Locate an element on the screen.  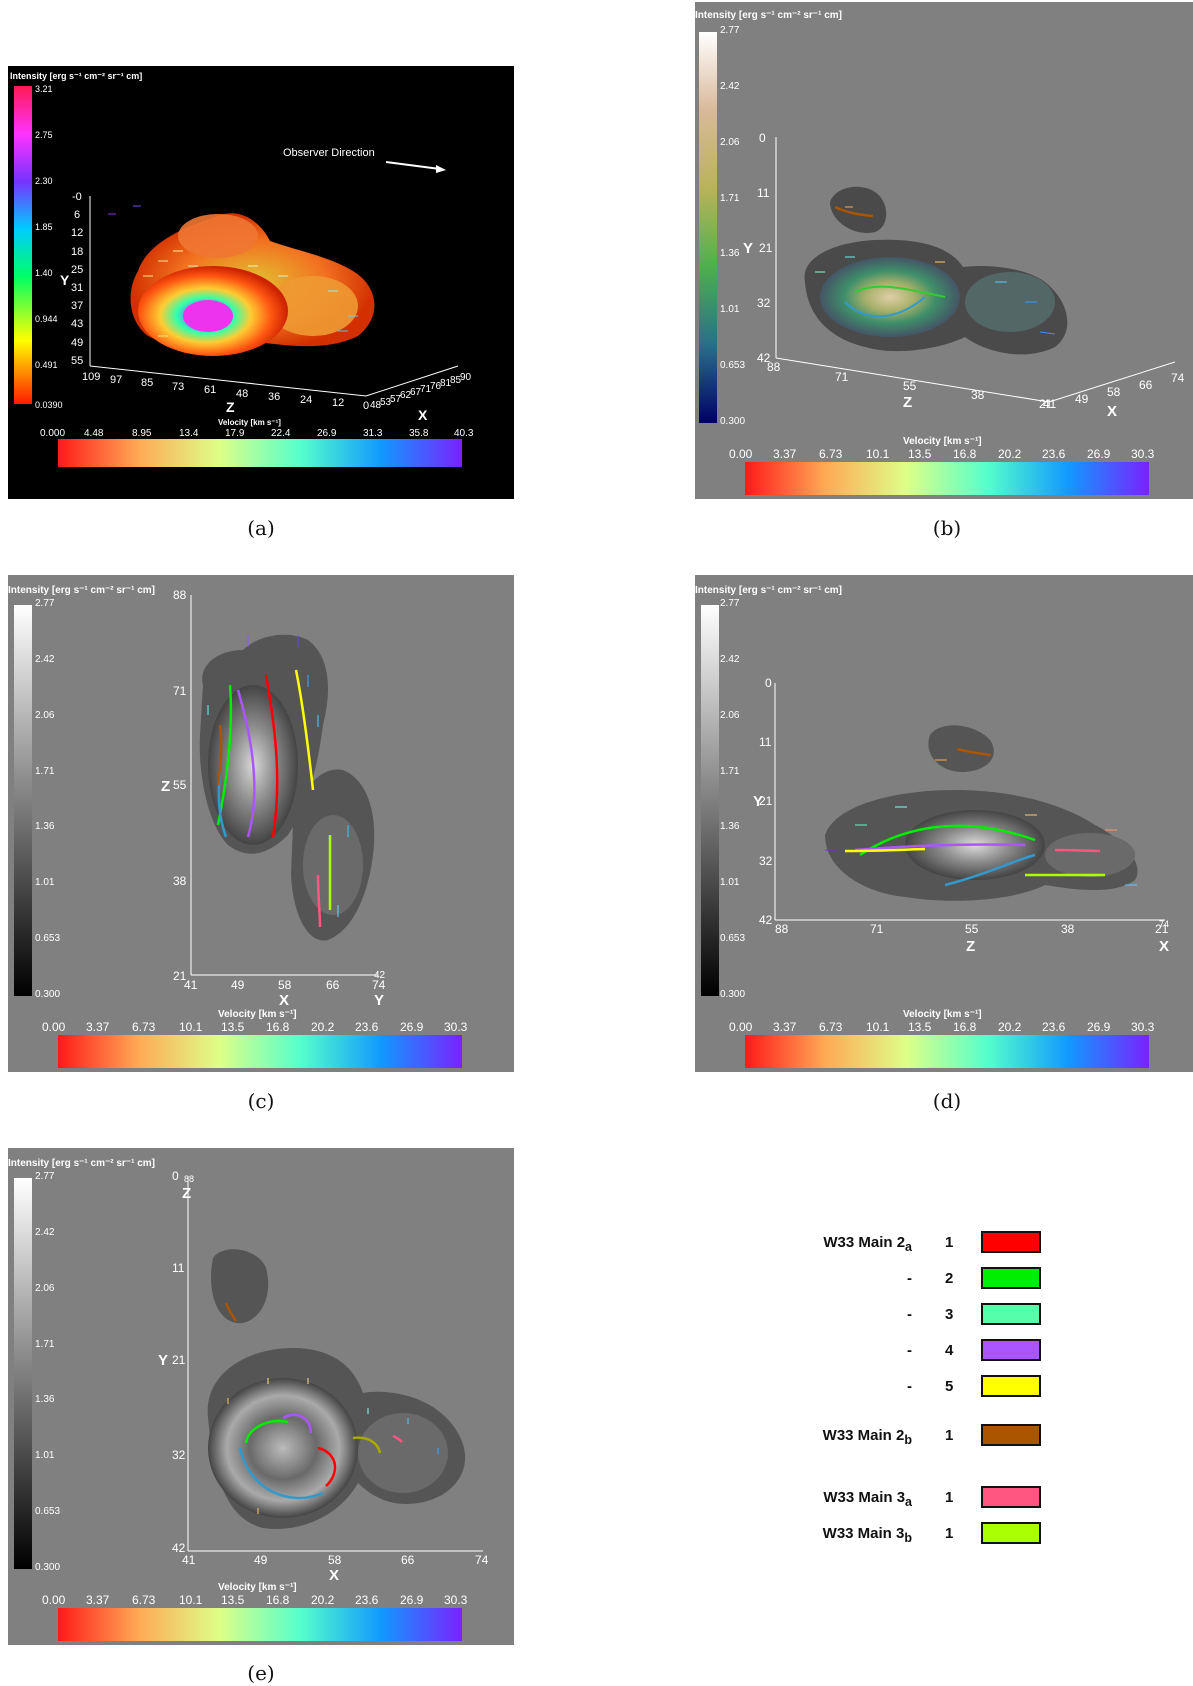
velocity-tick: 4.48 is located at coordinates (94, 433).